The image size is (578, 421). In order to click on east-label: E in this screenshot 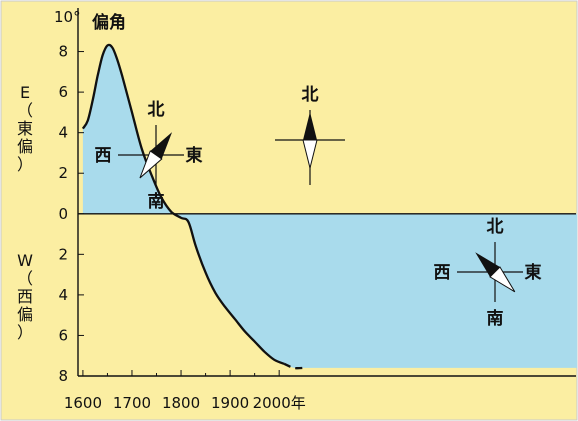, I will do `click(25, 92)`.